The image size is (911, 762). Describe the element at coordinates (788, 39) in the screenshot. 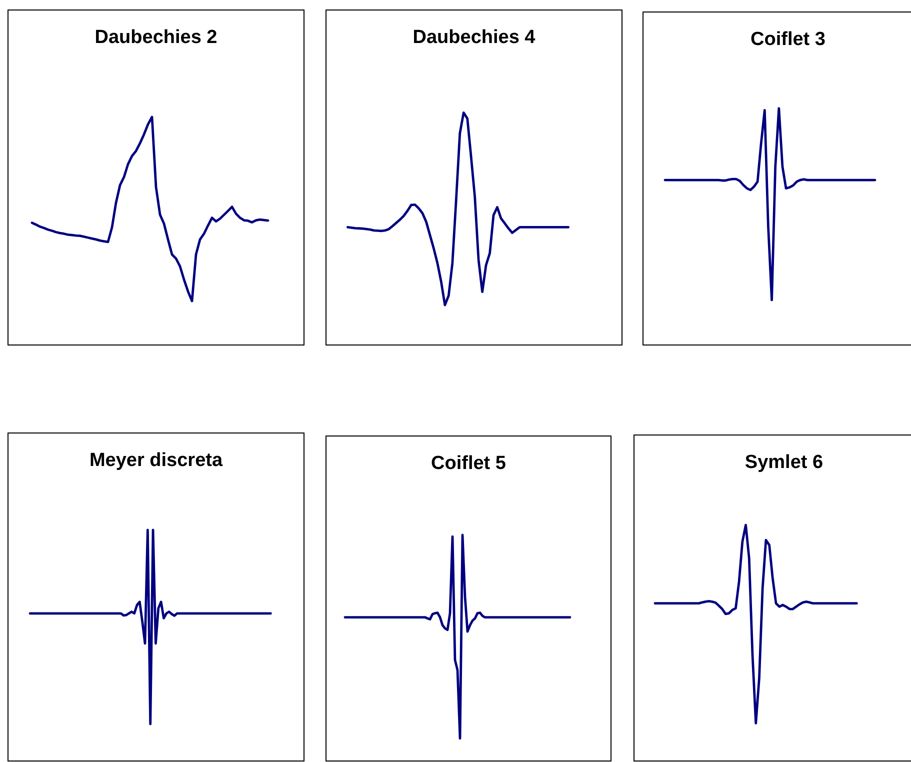

I see `chart-title: Coiflet 3` at that location.